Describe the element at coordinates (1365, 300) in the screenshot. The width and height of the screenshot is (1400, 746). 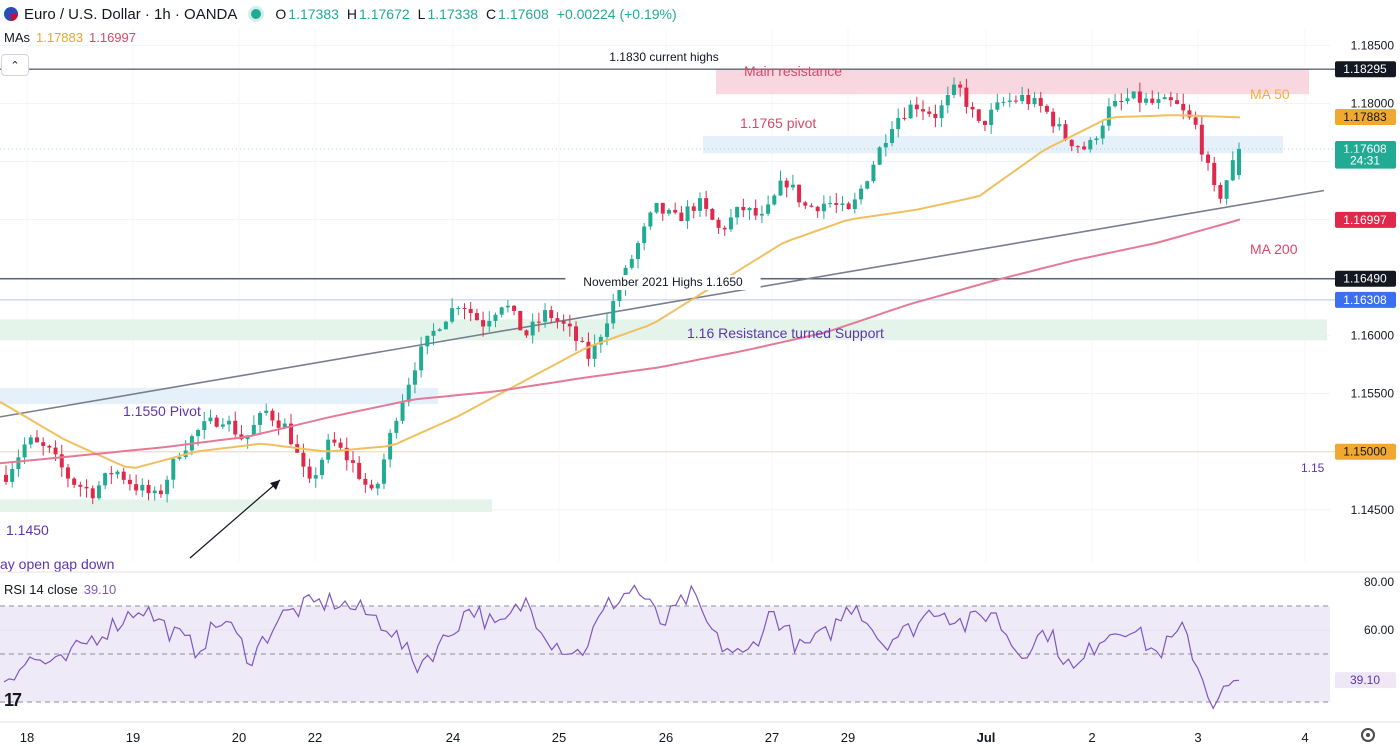
I see `price-axis-tag-text: 1.16308` at that location.